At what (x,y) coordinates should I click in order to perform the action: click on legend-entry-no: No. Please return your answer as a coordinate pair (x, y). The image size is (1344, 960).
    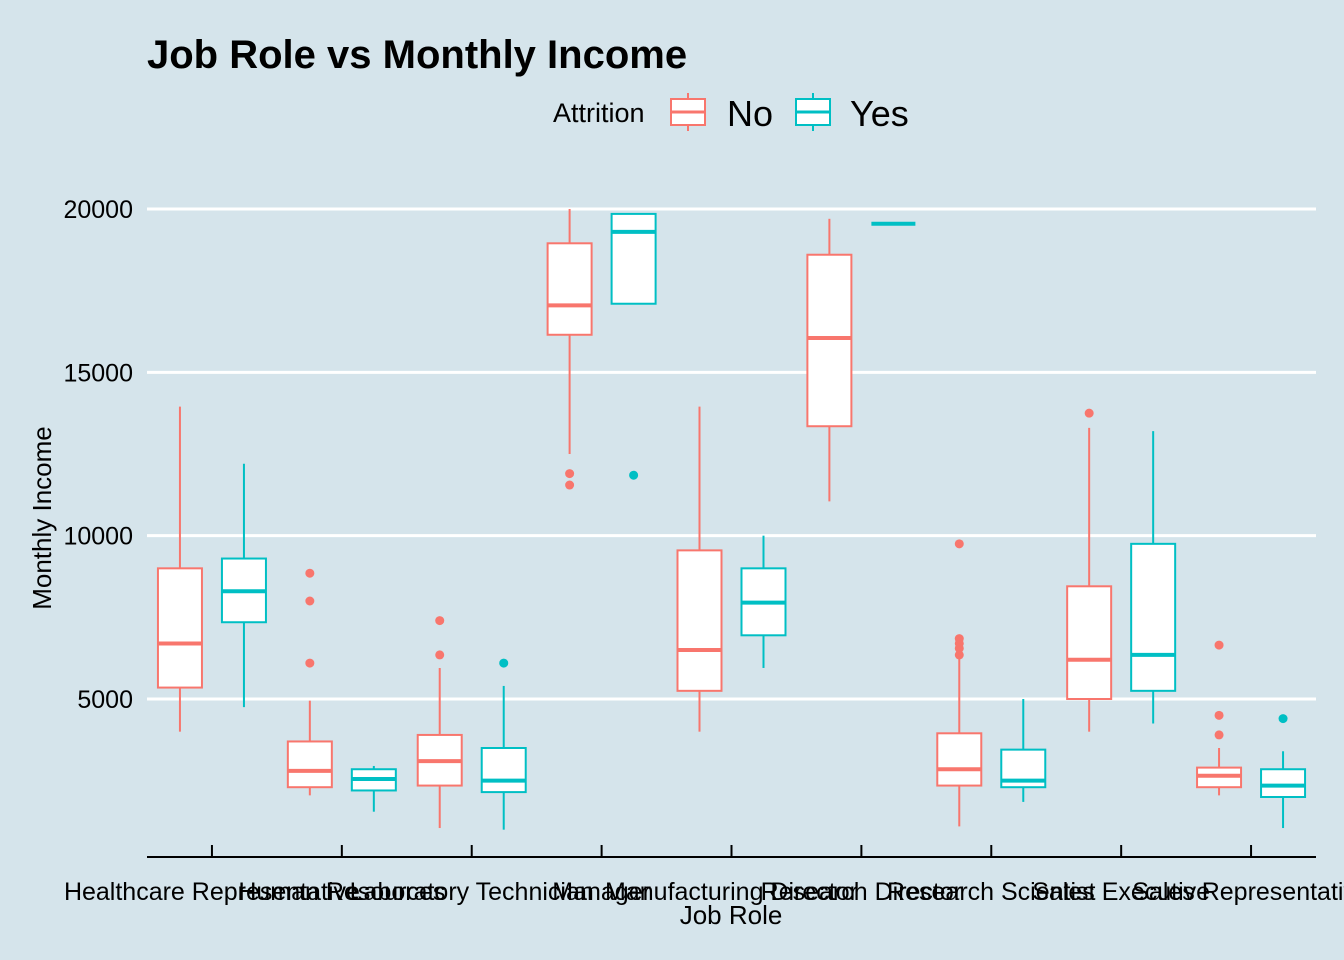
    Looking at the image, I should click on (721, 113).